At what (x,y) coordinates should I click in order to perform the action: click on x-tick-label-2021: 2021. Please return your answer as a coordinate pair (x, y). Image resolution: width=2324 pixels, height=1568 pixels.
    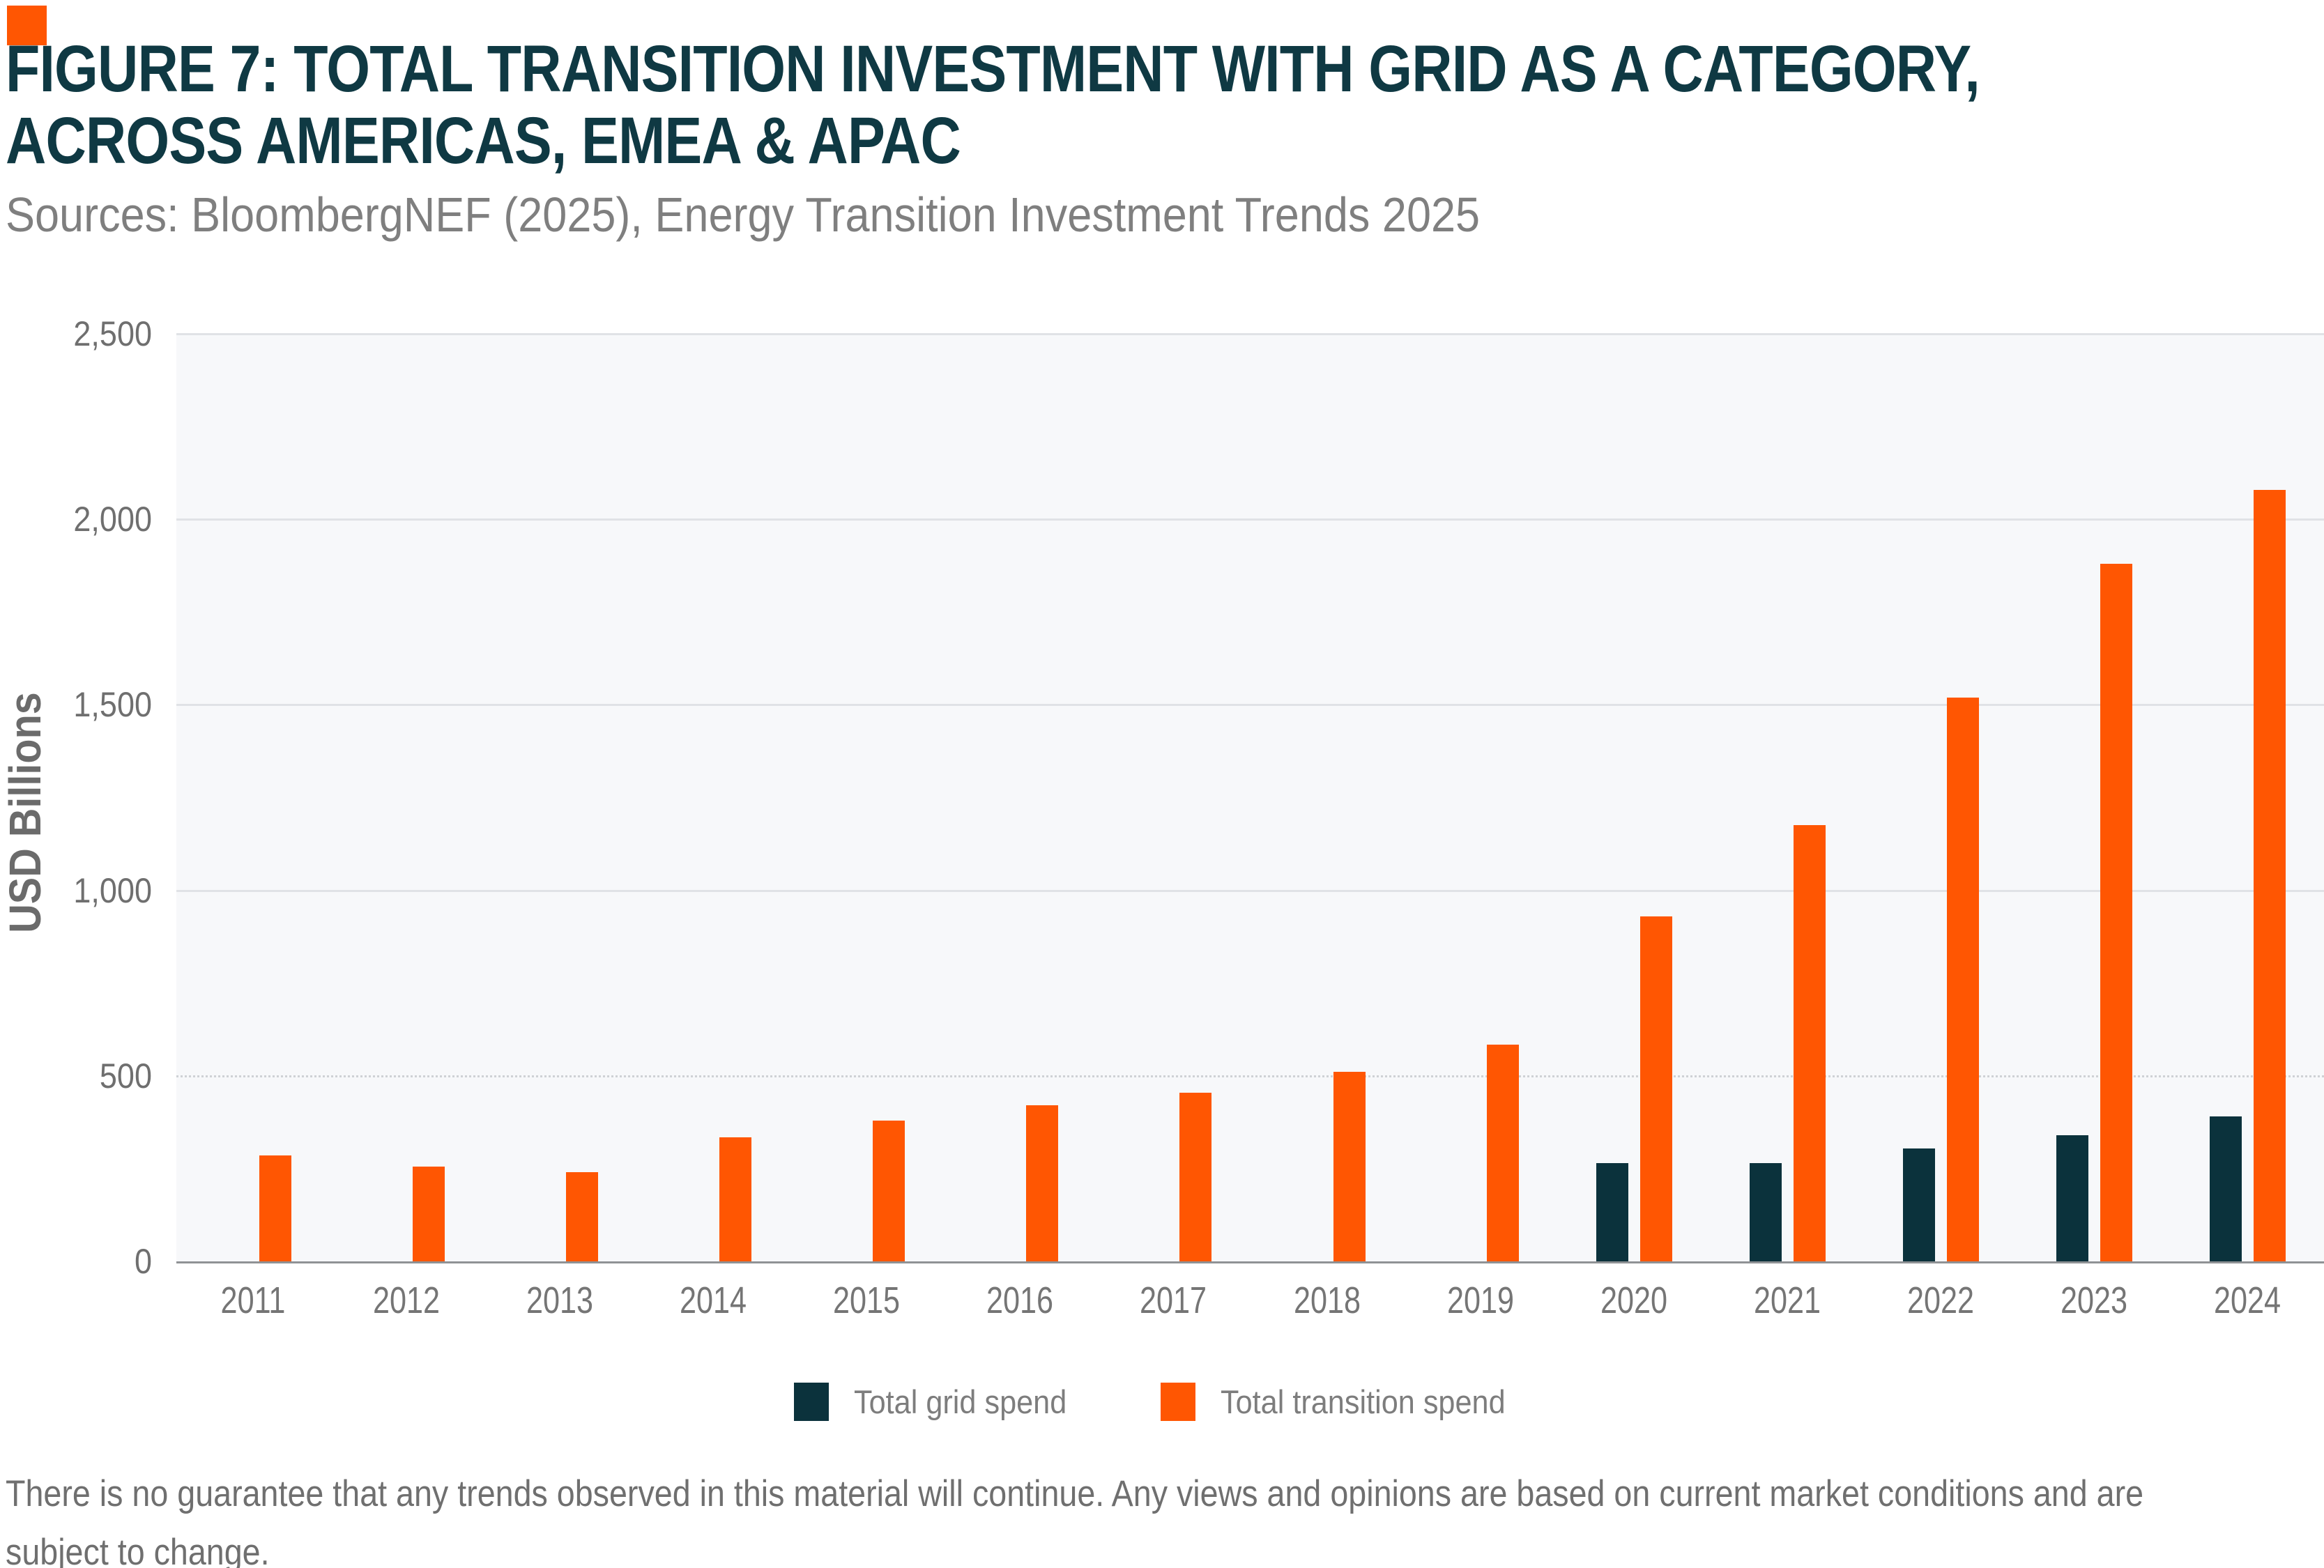
    Looking at the image, I should click on (1787, 1300).